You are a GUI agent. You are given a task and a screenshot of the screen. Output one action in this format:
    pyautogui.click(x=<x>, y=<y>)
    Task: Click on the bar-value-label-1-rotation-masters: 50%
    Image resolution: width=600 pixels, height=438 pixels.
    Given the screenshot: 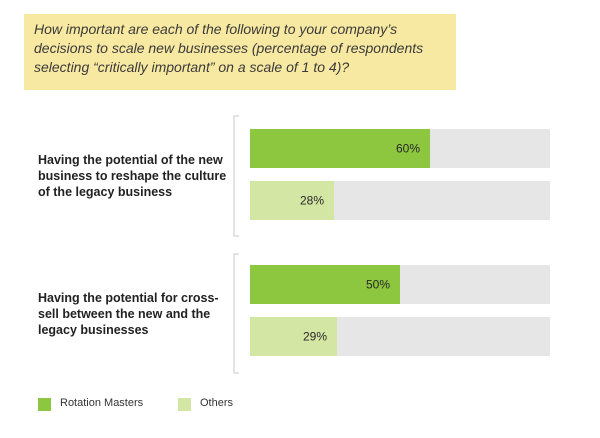 What is the action you would take?
    pyautogui.click(x=378, y=285)
    